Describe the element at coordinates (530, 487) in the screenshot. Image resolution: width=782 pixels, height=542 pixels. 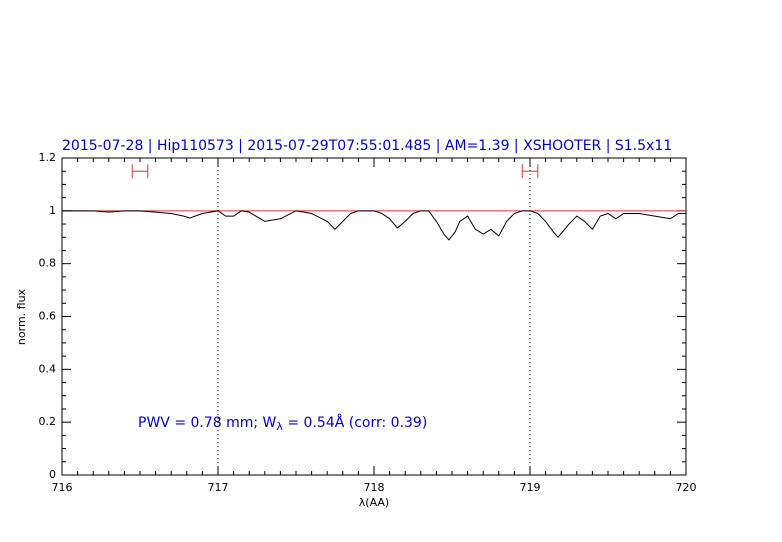
I see `x-tick-label: 719` at that location.